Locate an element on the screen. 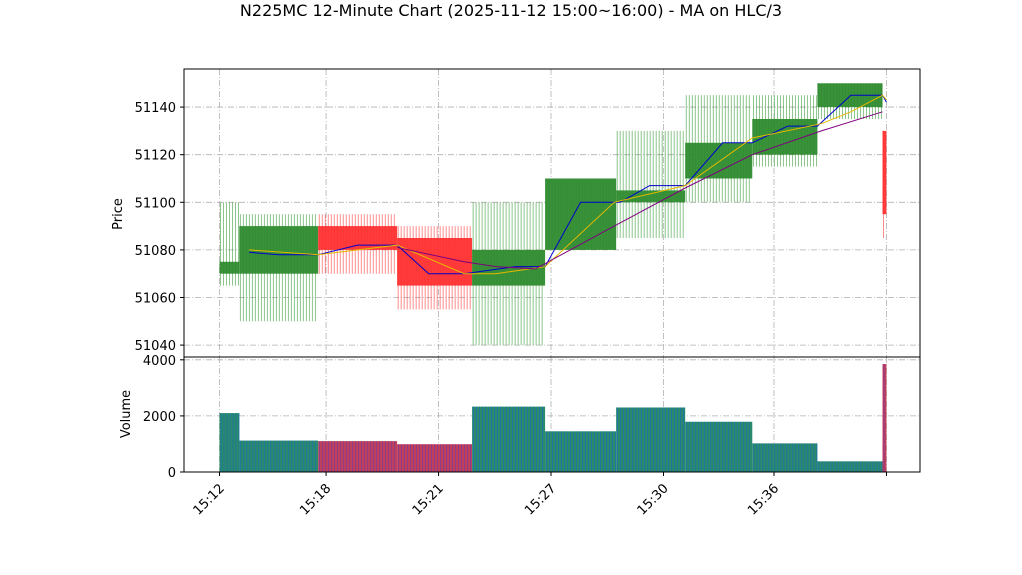  volume-bars is located at coordinates (553, 418).